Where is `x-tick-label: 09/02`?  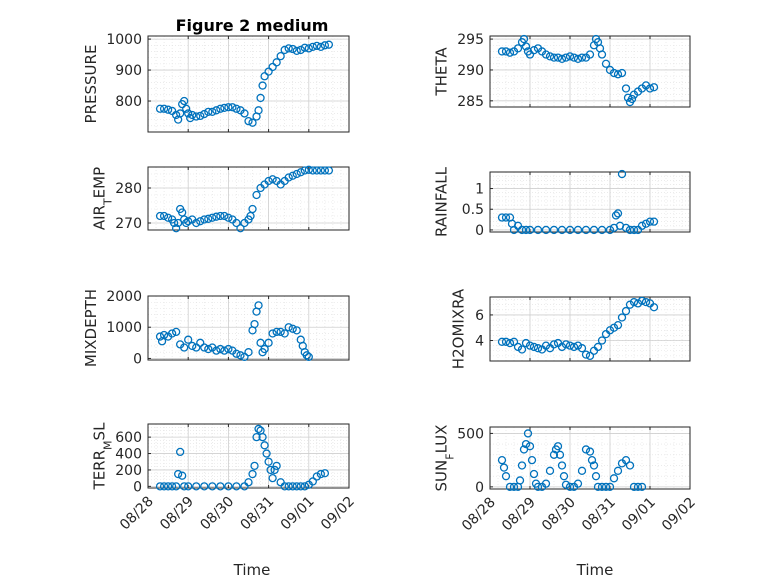 x-tick-label: 09/02 is located at coordinates (679, 515).